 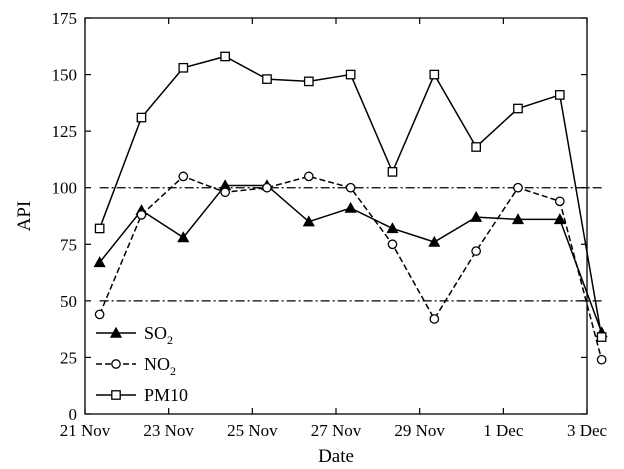 I want to click on y-axis-title: API, so click(x=24, y=216).